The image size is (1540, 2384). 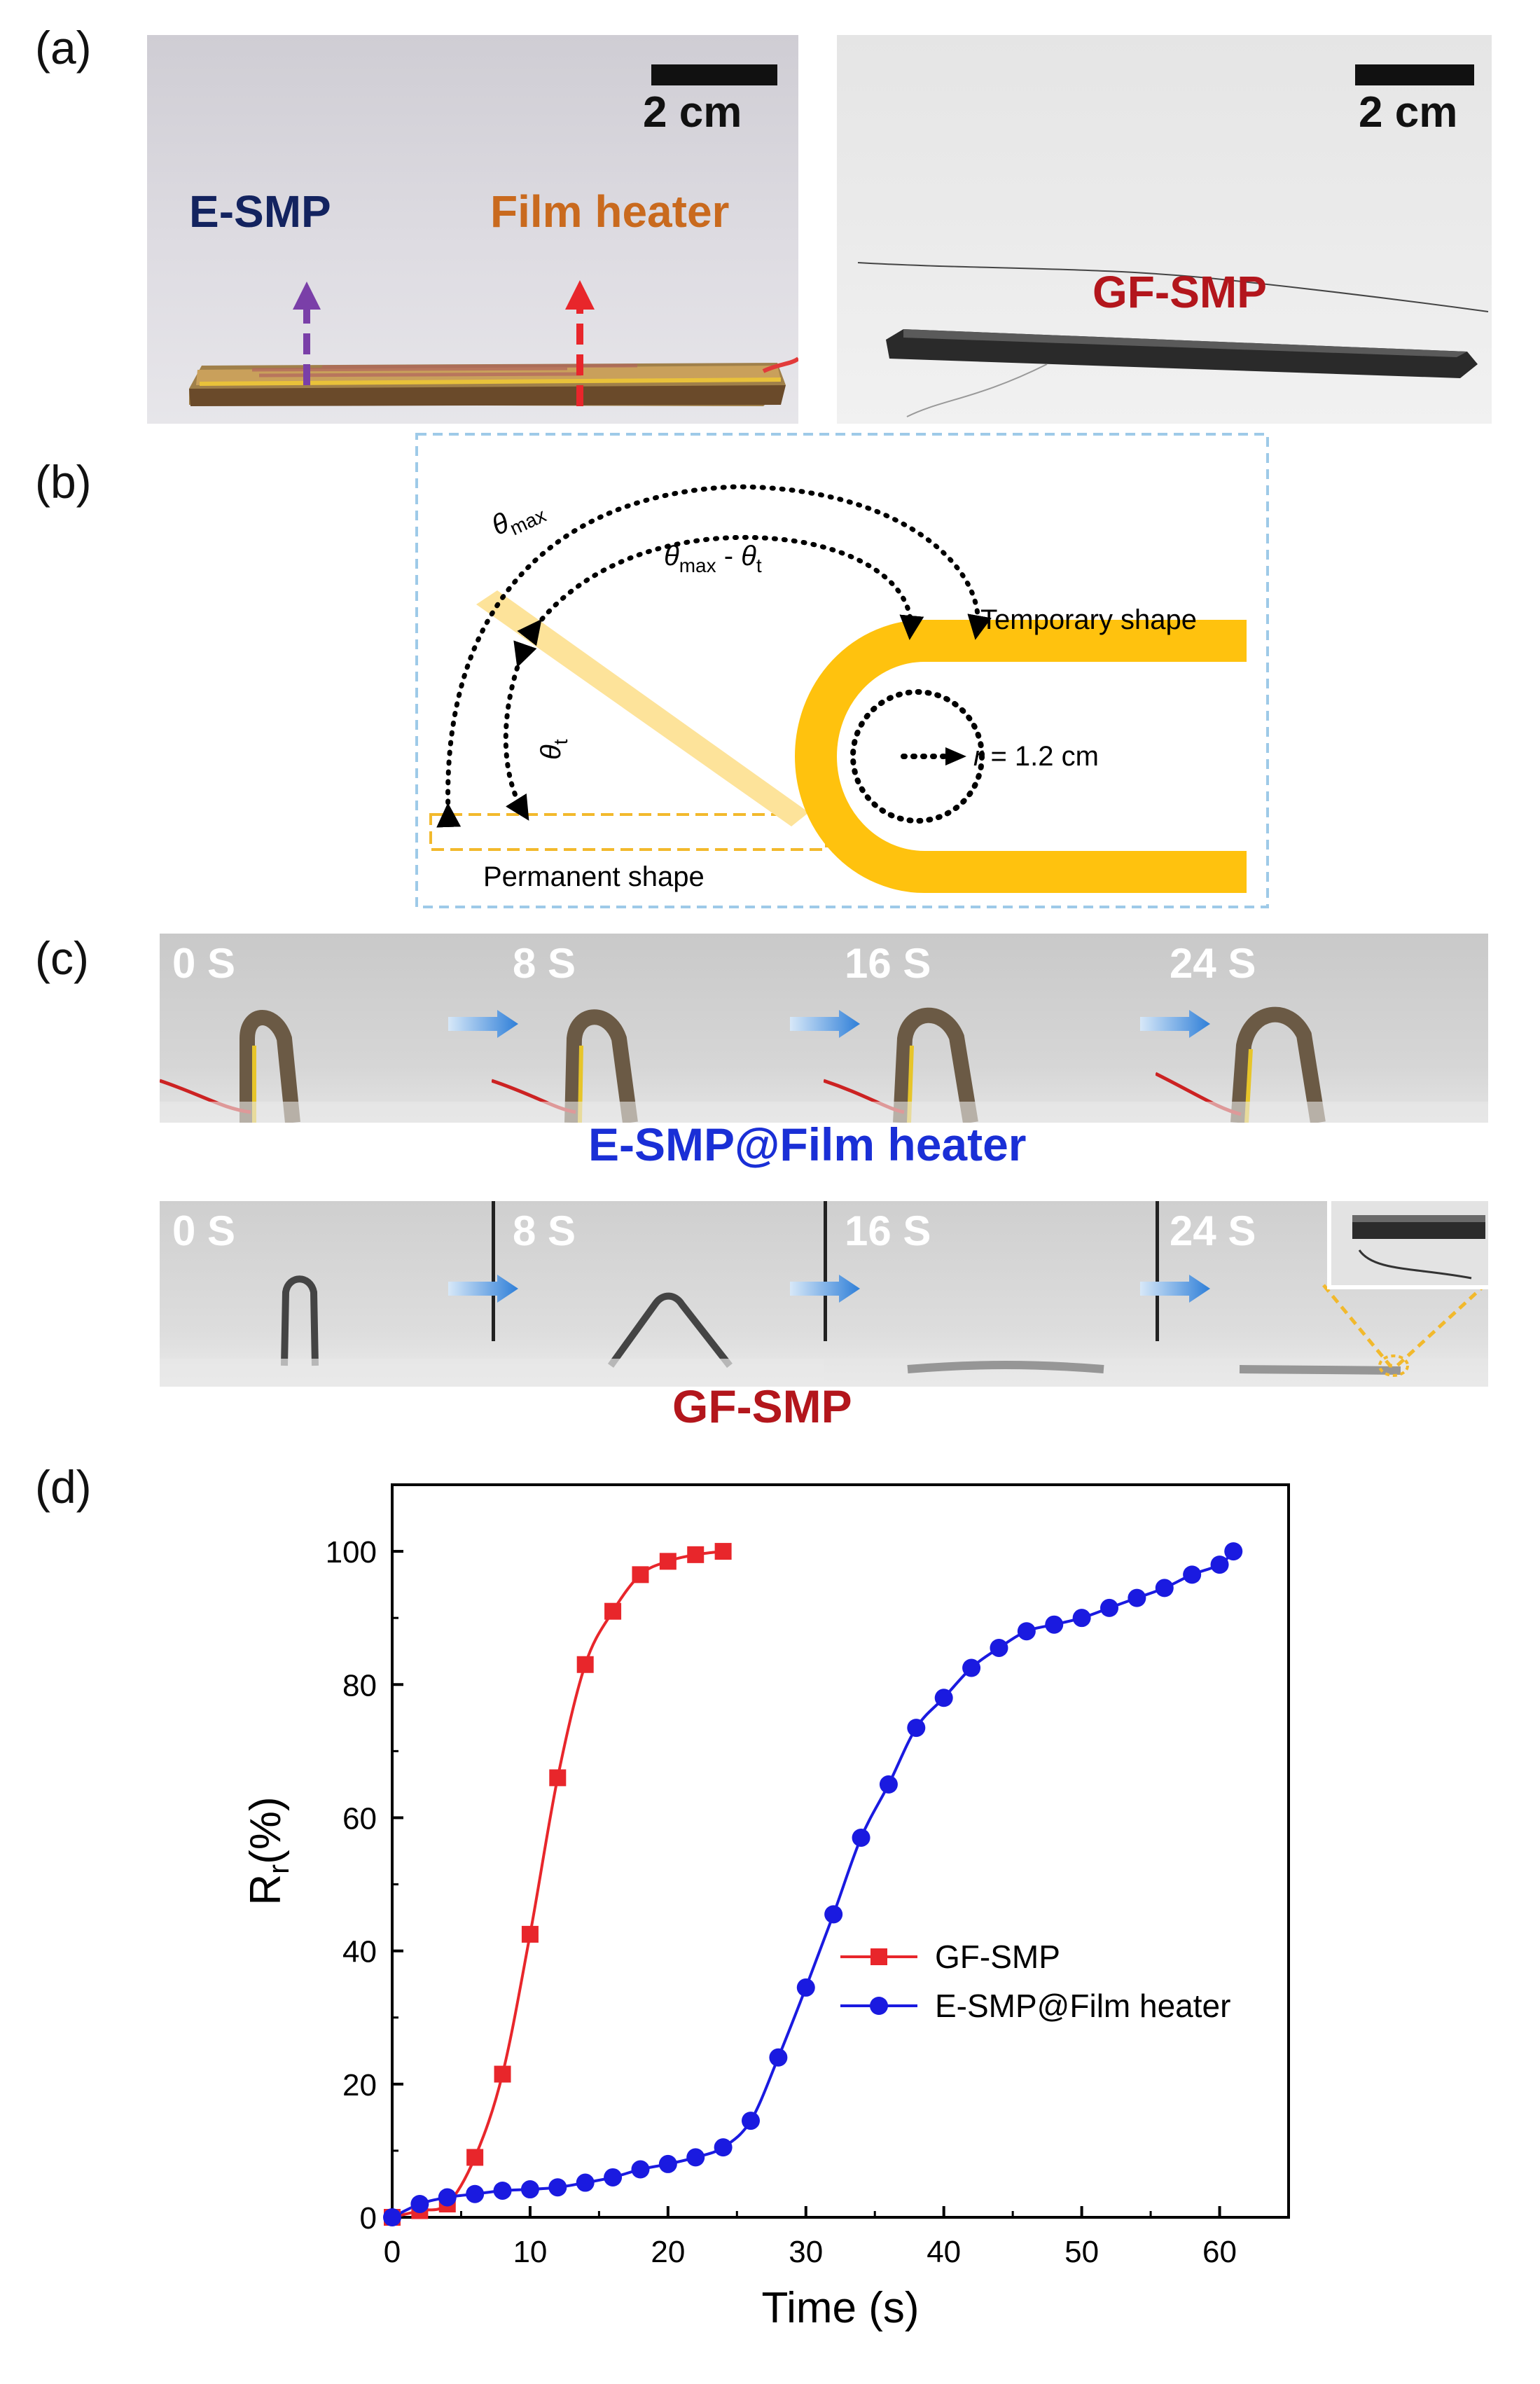 What do you see at coordinates (1414, 74) in the screenshot?
I see `scale-bar-right` at bounding box center [1414, 74].